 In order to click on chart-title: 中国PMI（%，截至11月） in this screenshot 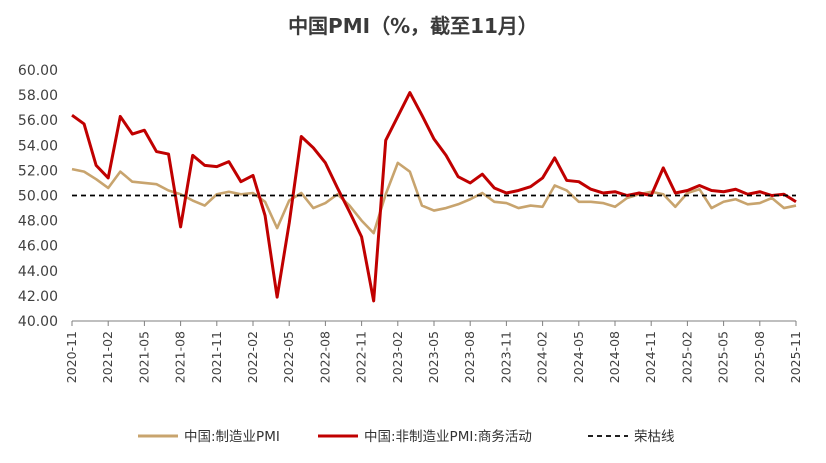, I will do `click(413, 26)`.